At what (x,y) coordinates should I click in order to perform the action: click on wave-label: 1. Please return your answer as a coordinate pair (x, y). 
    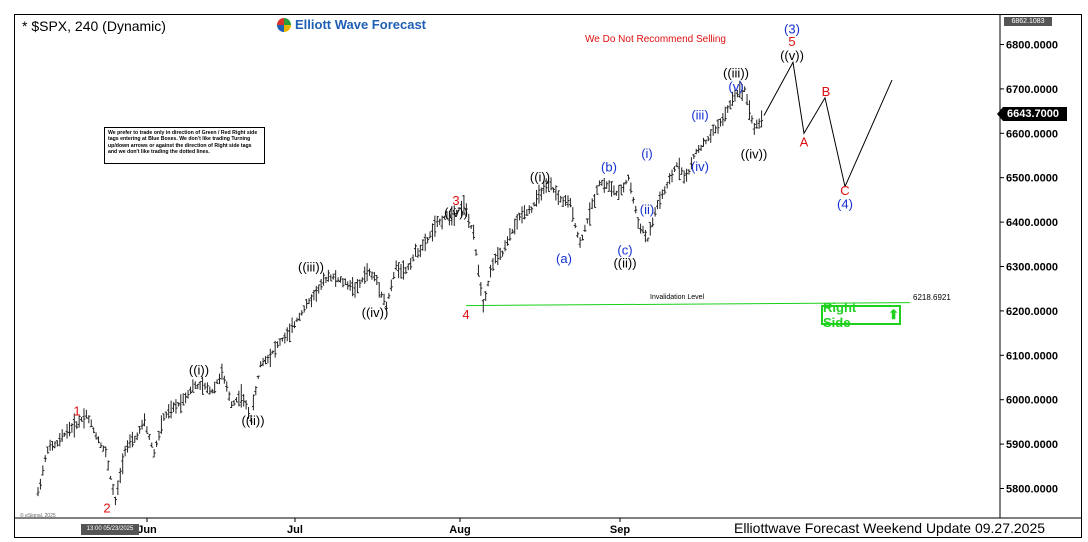
    Looking at the image, I should click on (76, 410).